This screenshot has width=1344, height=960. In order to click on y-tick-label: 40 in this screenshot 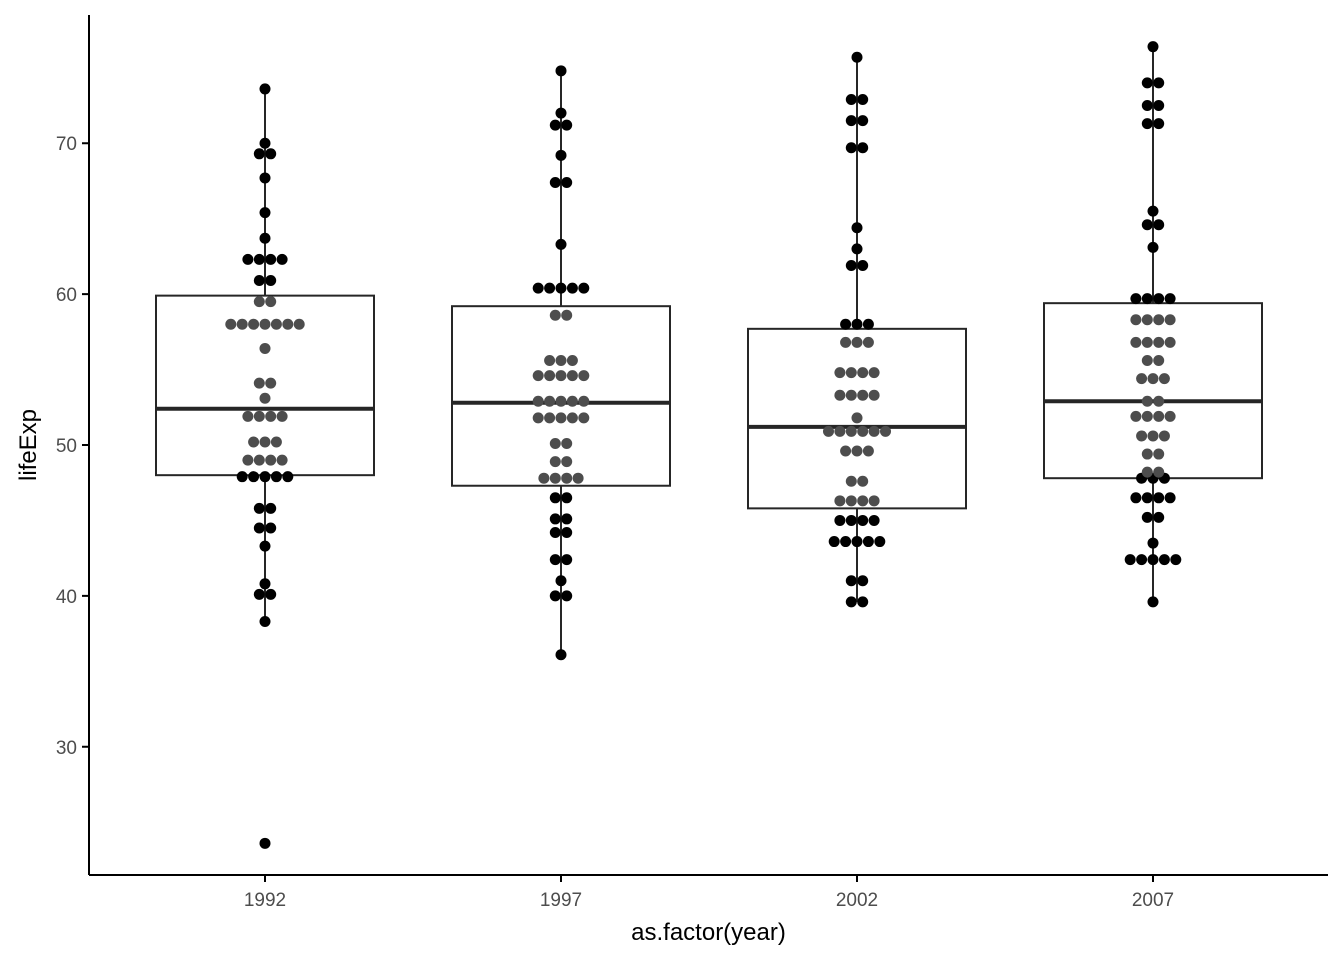, I will do `click(66, 597)`.